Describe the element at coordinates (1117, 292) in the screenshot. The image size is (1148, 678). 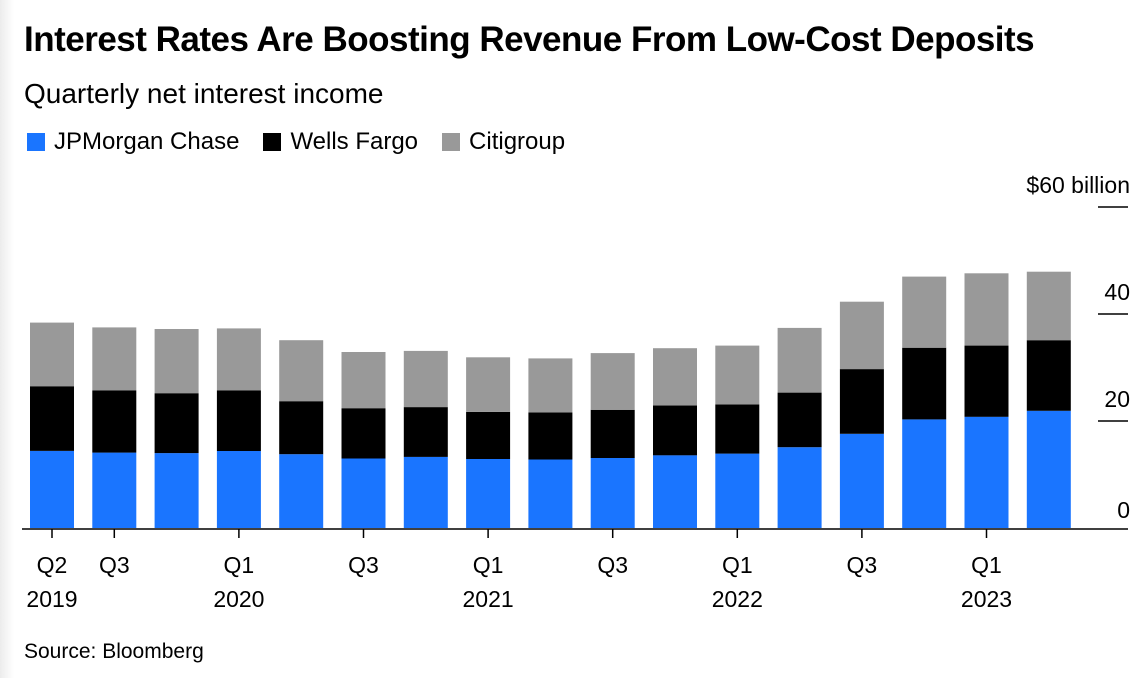
I see `y-tick-label-2: 40` at that location.